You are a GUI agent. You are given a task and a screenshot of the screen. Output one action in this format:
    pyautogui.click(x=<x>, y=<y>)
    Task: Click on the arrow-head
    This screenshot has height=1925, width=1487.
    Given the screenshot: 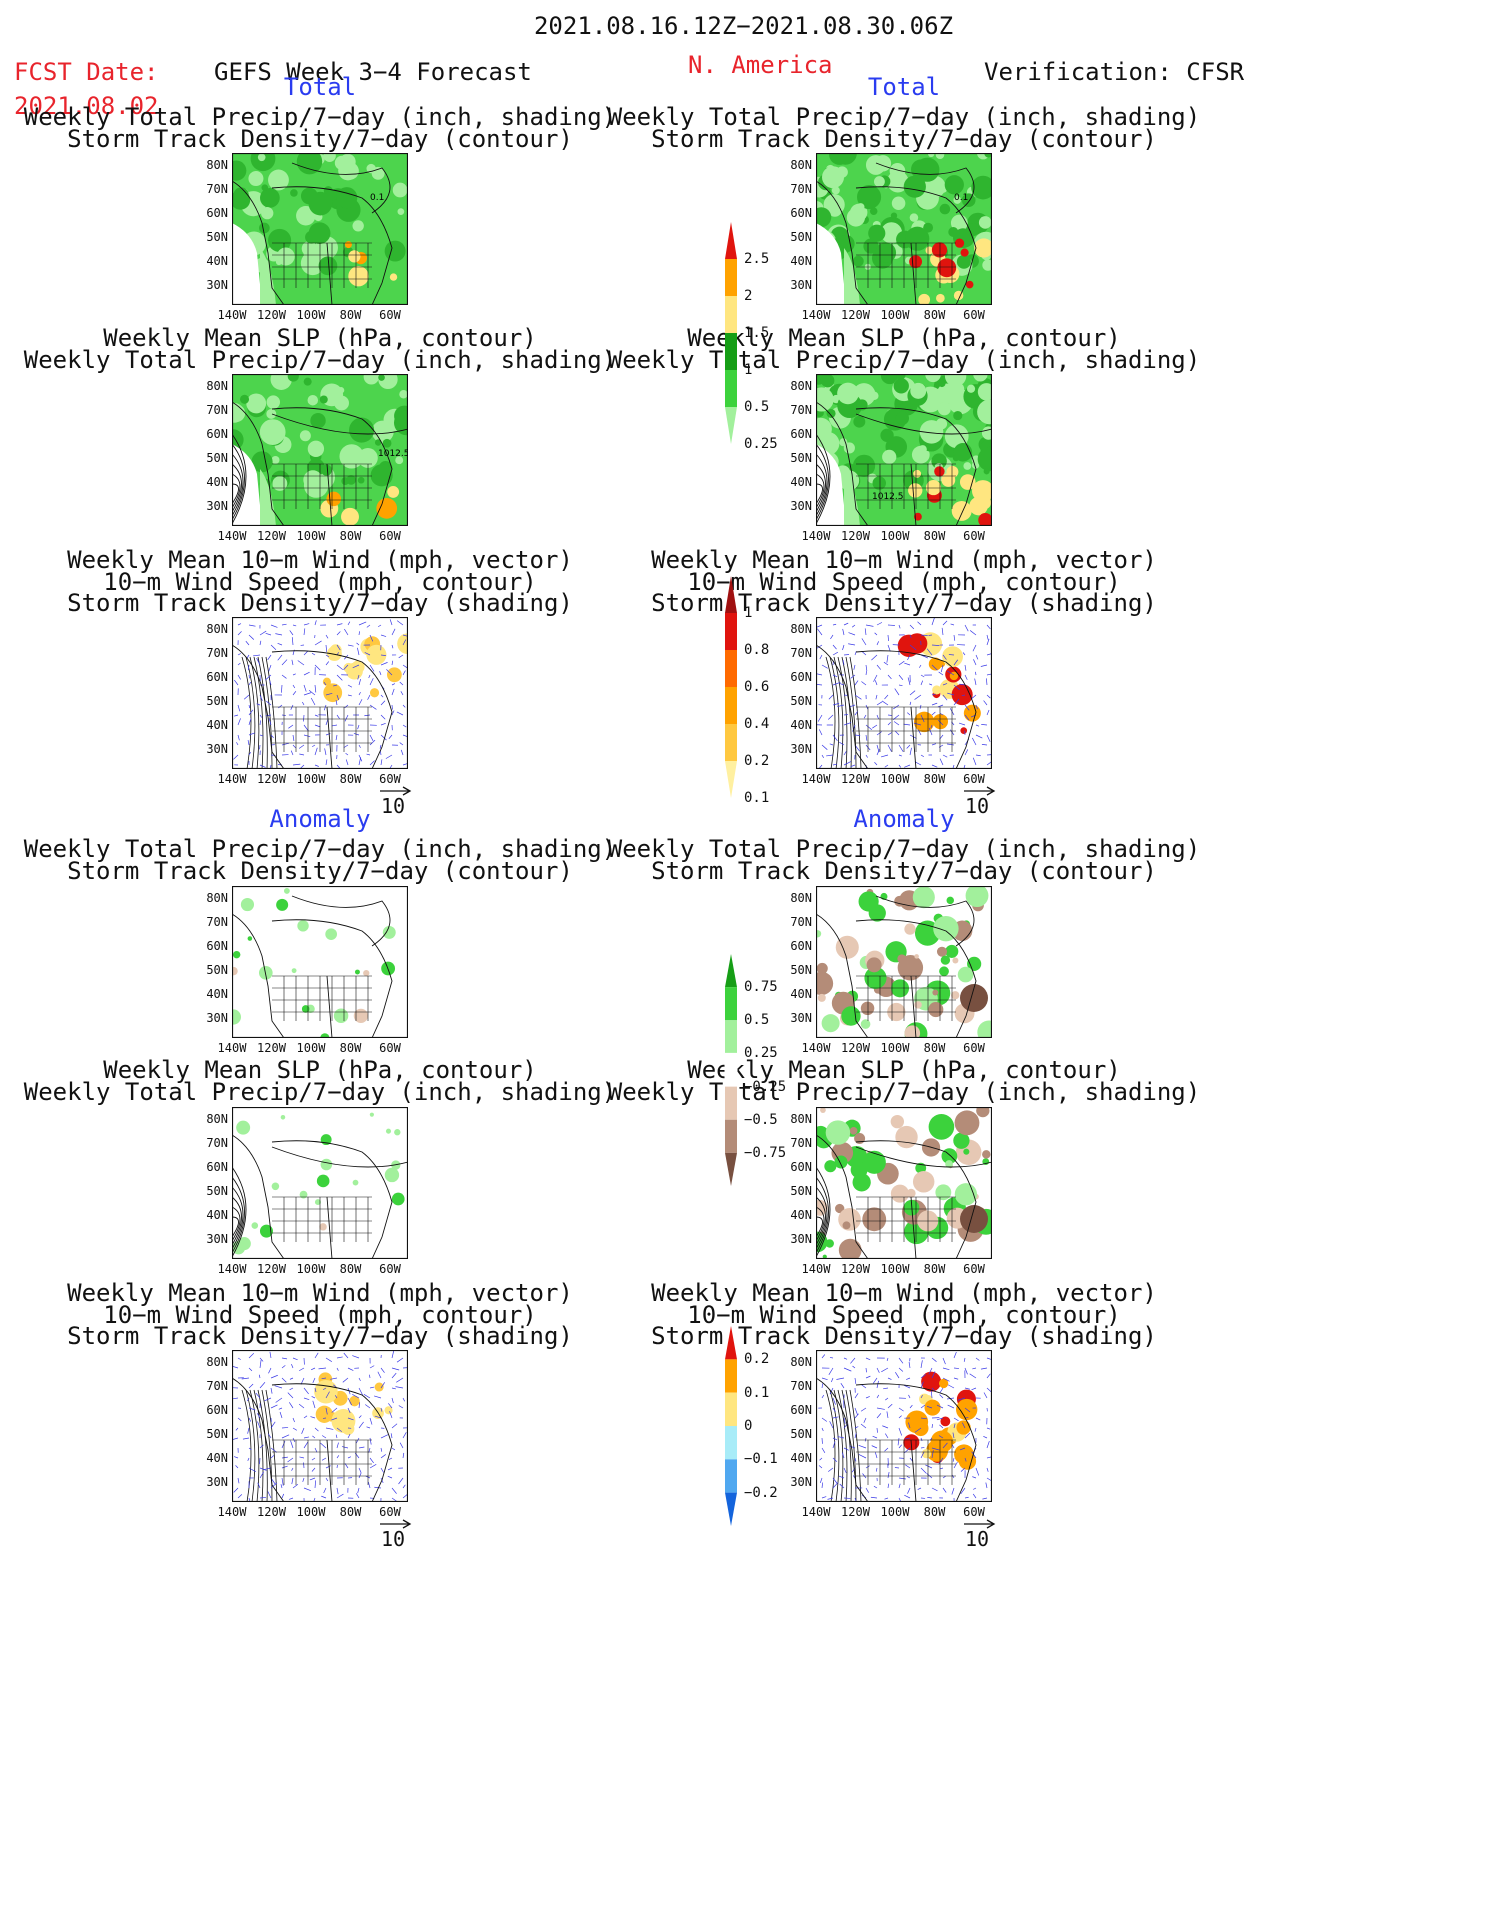 What is the action you would take?
    pyautogui.click(x=407, y=791)
    